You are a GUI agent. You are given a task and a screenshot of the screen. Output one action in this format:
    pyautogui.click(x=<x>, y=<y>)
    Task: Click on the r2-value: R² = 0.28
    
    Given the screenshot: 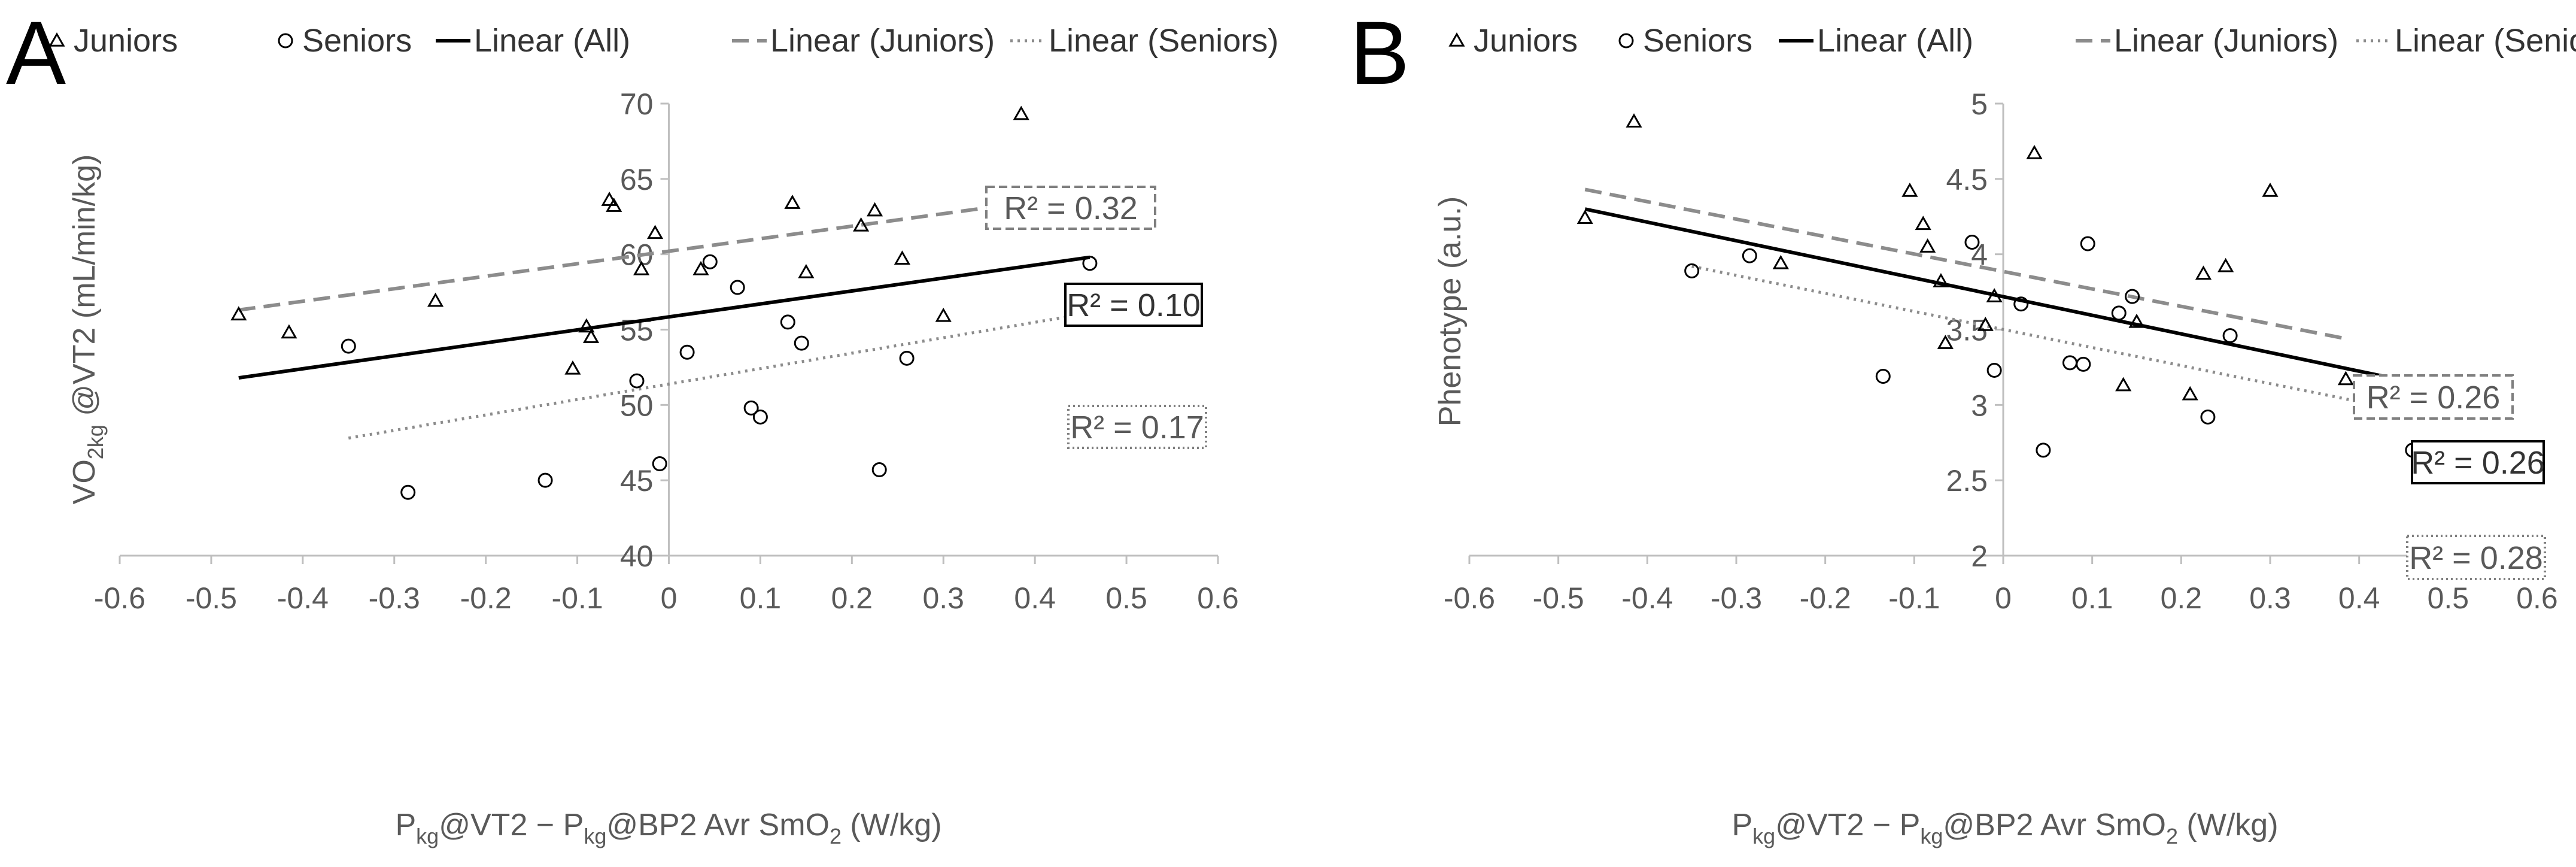 What is the action you would take?
    pyautogui.click(x=2476, y=558)
    